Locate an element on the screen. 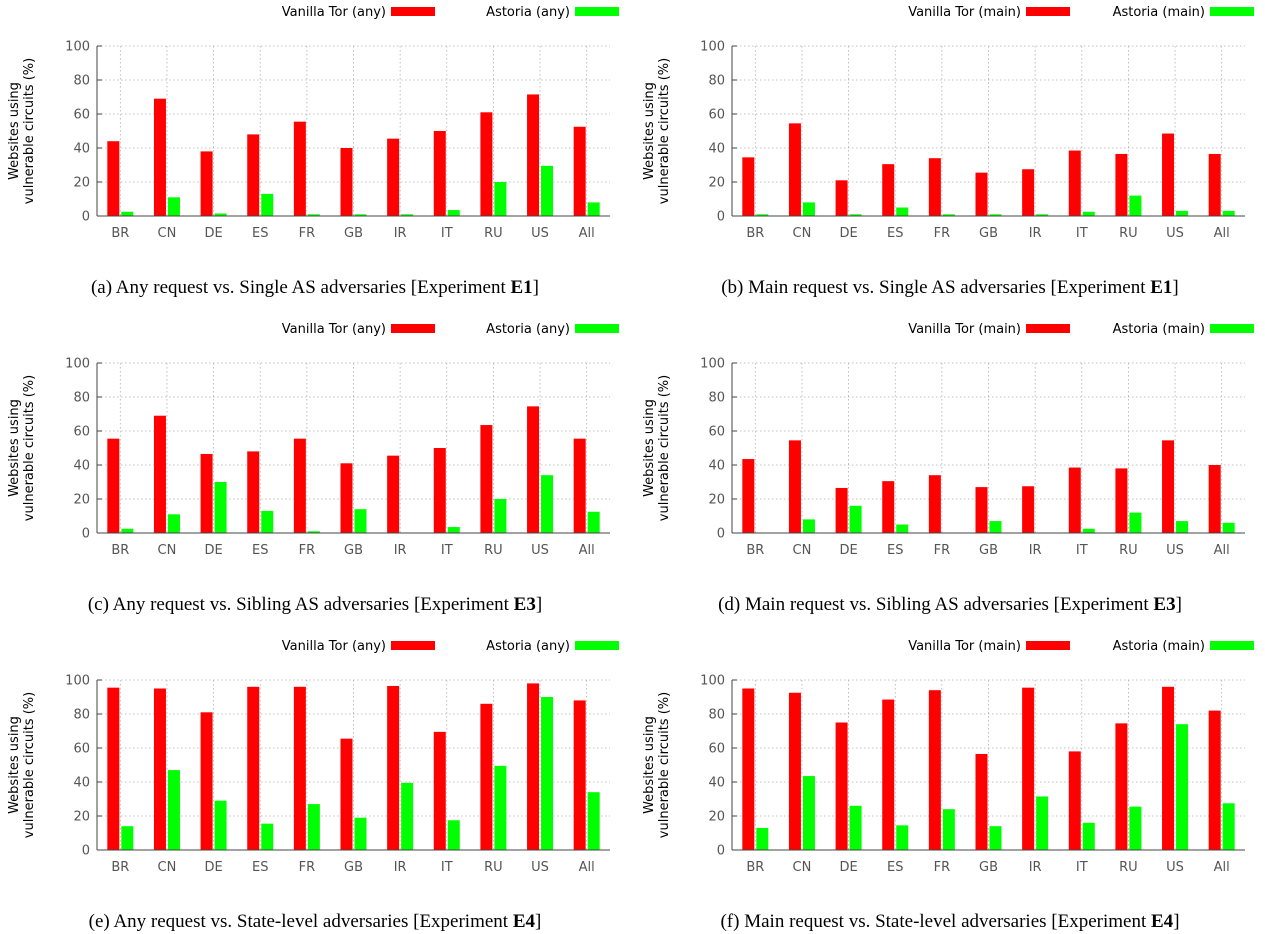 The width and height of the screenshot is (1265, 934). xtick-label-c-CN: CN is located at coordinates (167, 550).